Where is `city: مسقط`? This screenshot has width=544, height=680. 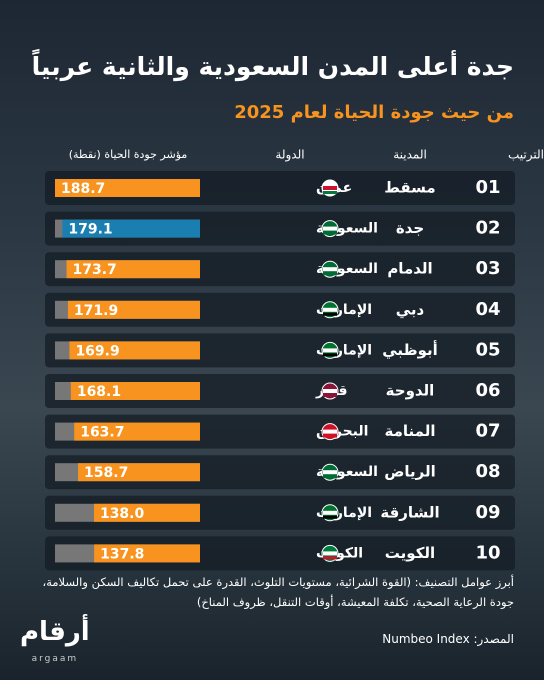
city: مسقط is located at coordinates (409, 188).